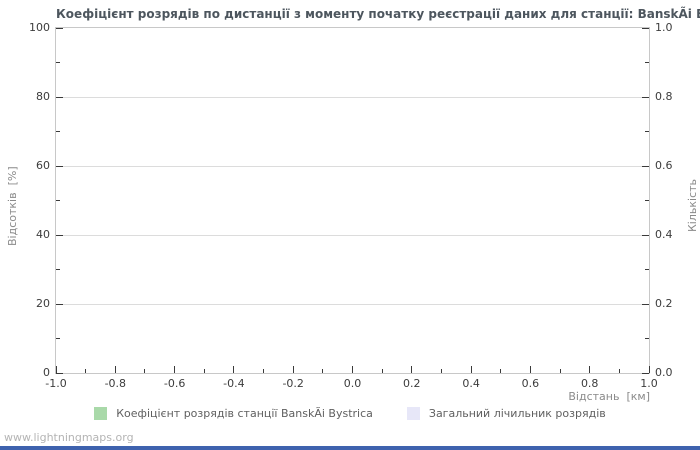  I want to click on y-left-tick-label: 0, so click(46, 372).